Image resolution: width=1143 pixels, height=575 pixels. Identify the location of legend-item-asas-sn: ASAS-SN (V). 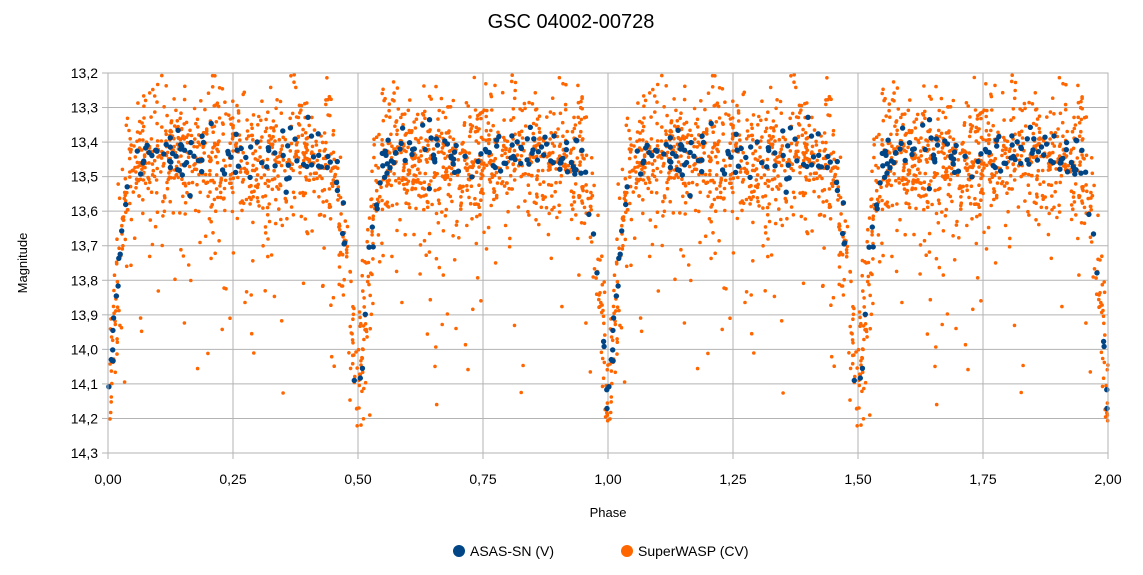
(503, 551).